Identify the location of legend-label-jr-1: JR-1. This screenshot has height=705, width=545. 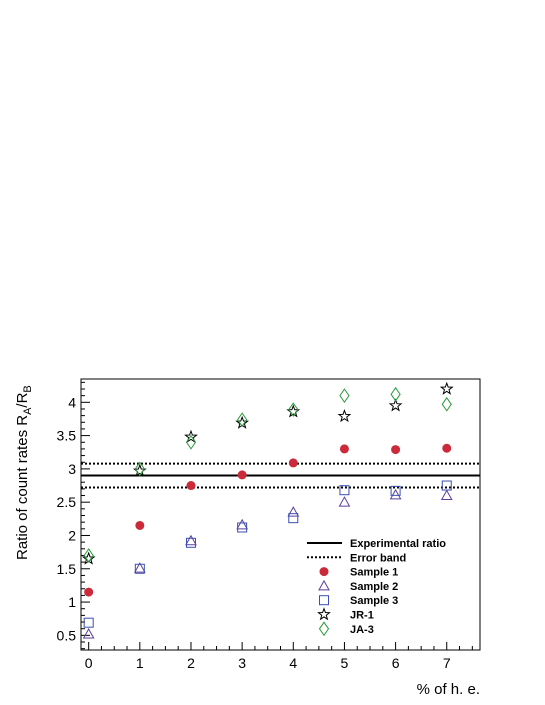
(362, 616).